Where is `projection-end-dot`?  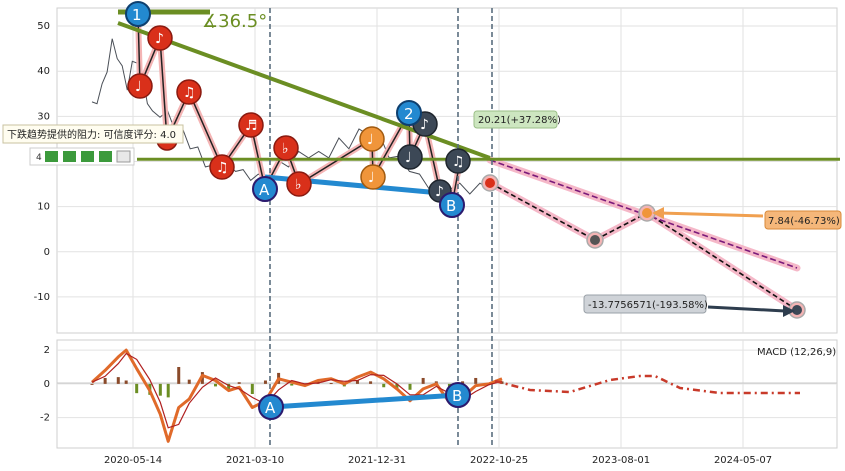 projection-end-dot is located at coordinates (797, 310).